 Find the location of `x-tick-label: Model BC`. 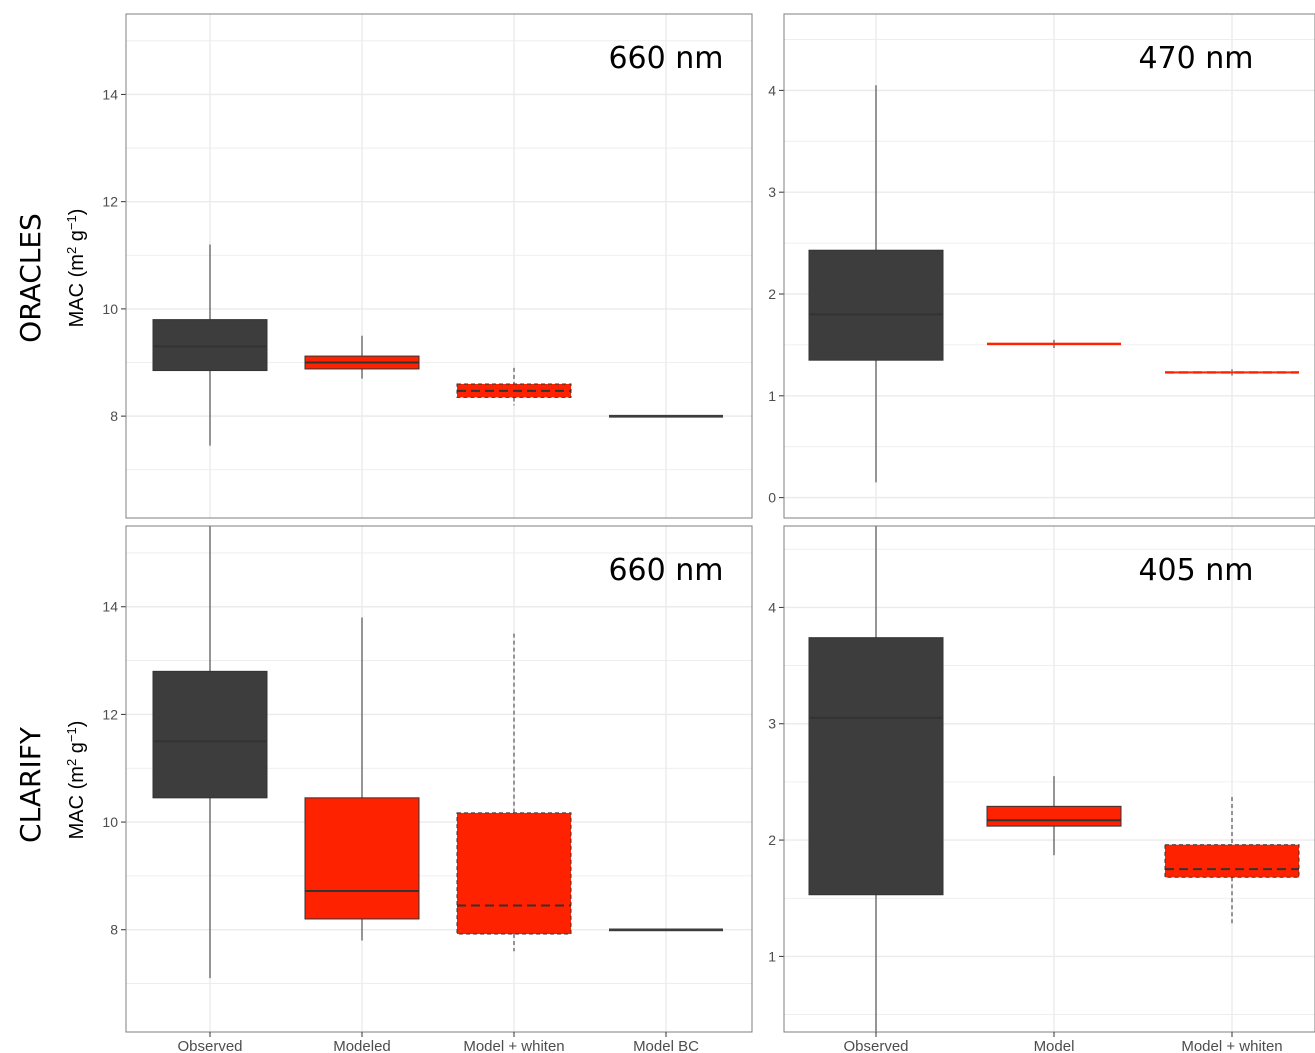

x-tick-label: Model BC is located at coordinates (666, 1045).